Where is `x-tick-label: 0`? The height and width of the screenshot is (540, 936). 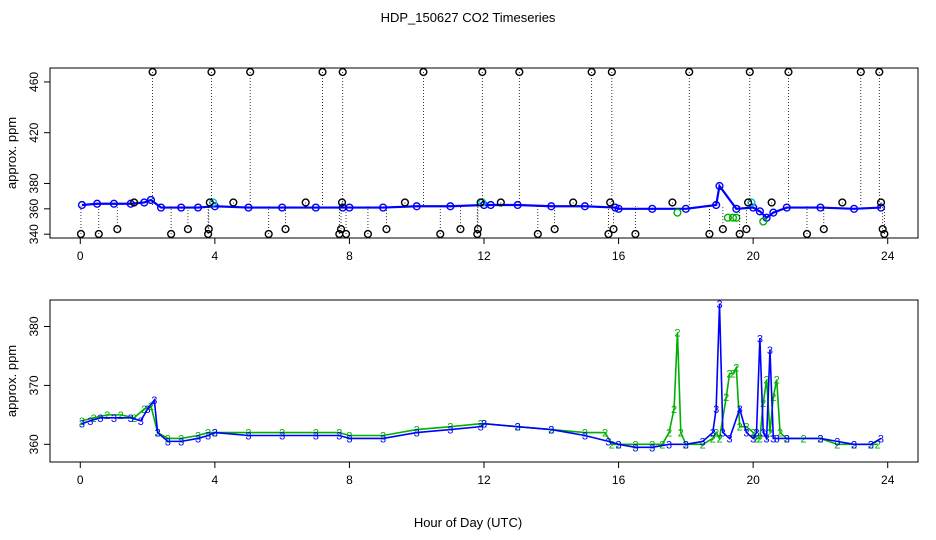
x-tick-label: 0 is located at coordinates (80, 480).